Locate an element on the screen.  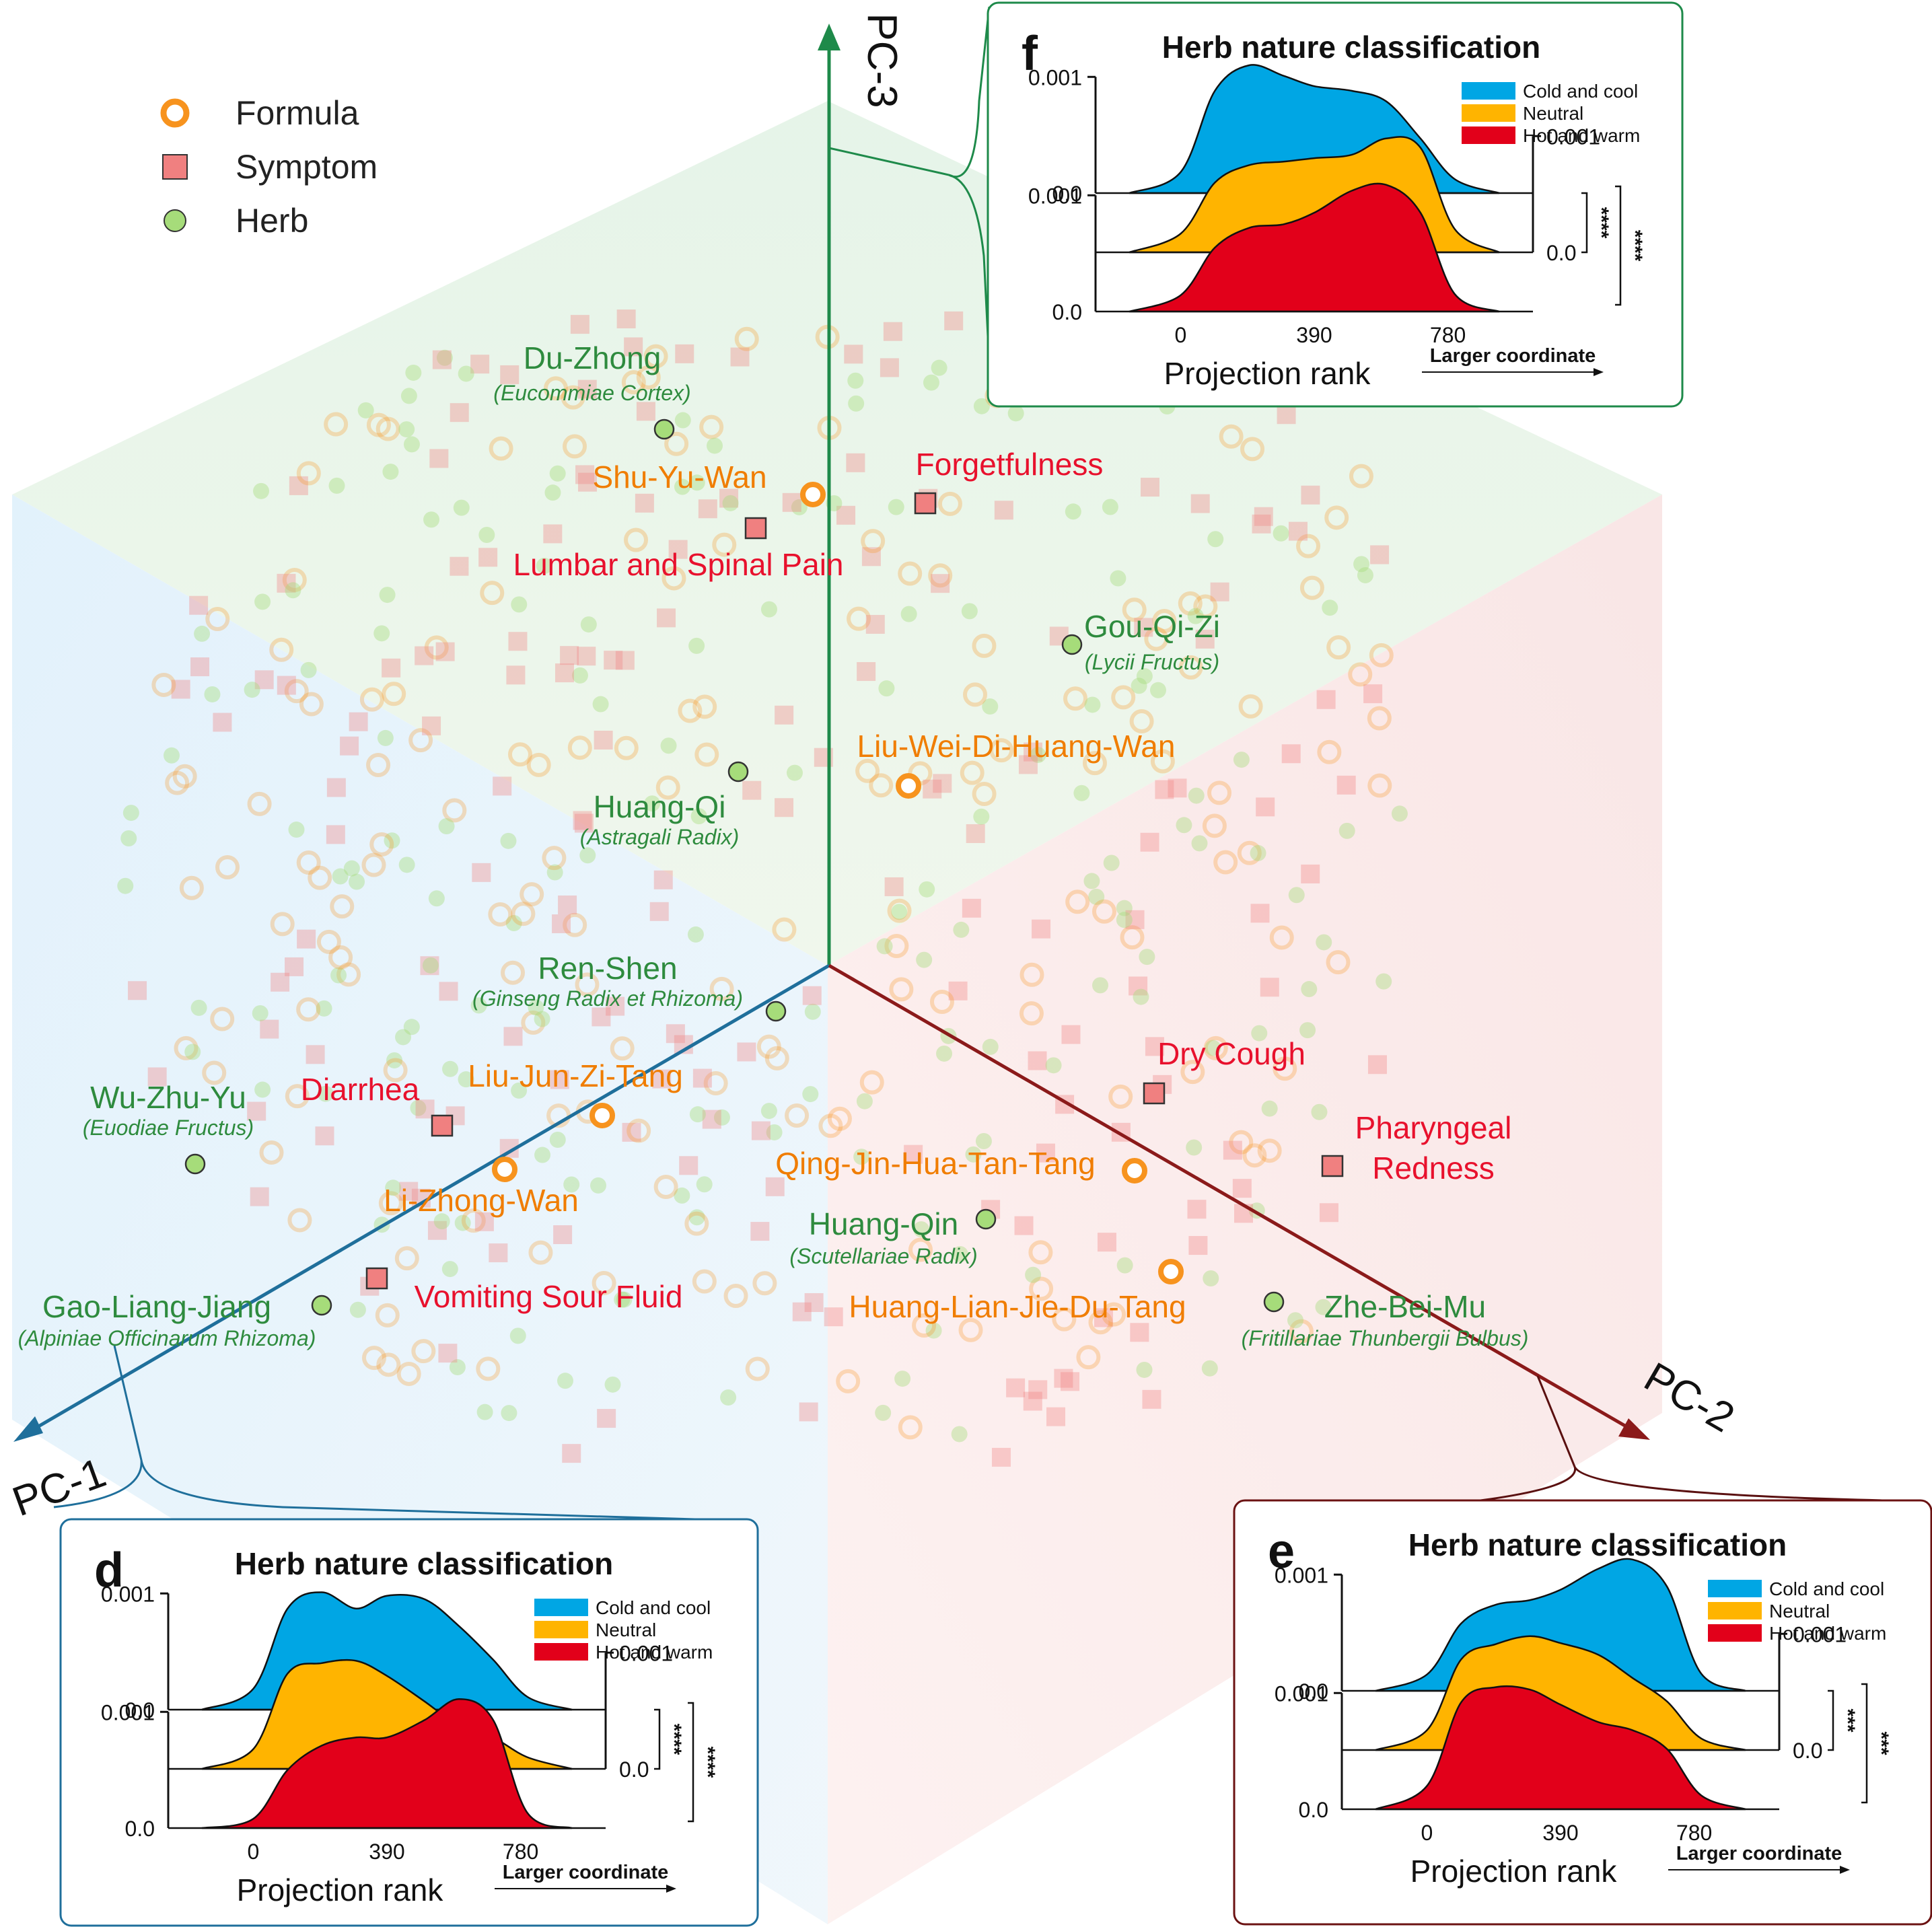
symptom-marker is located at coordinates (755, 528).